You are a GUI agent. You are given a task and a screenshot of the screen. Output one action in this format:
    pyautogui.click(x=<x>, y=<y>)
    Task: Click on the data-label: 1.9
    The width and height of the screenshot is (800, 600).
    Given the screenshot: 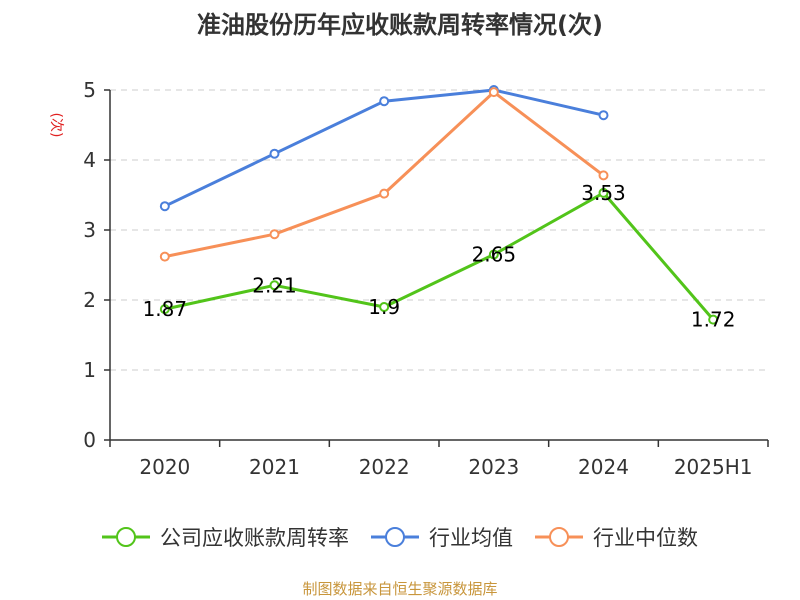 What is the action you would take?
    pyautogui.click(x=384, y=307)
    